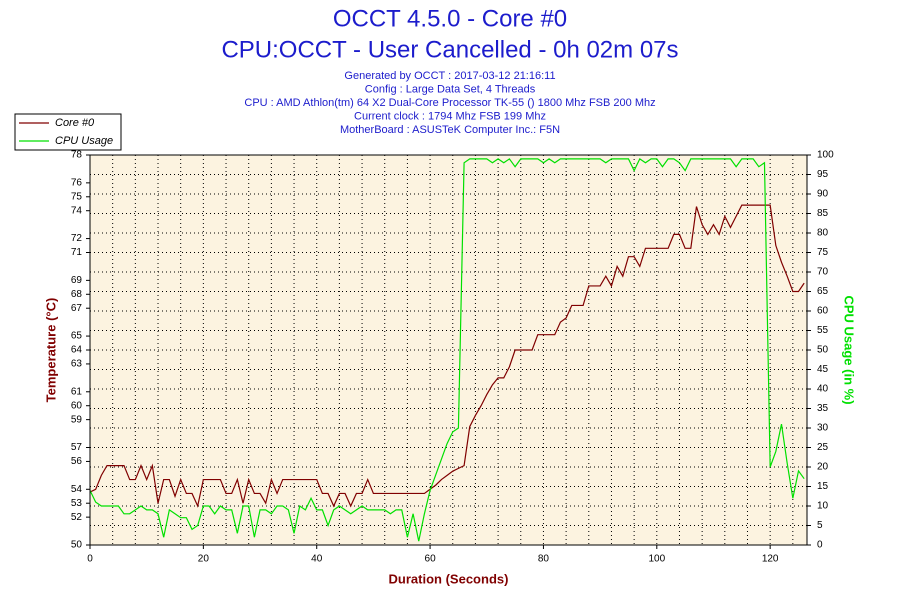  Describe the element at coordinates (823, 213) in the screenshot. I see `y2-tick-label: 85` at that location.